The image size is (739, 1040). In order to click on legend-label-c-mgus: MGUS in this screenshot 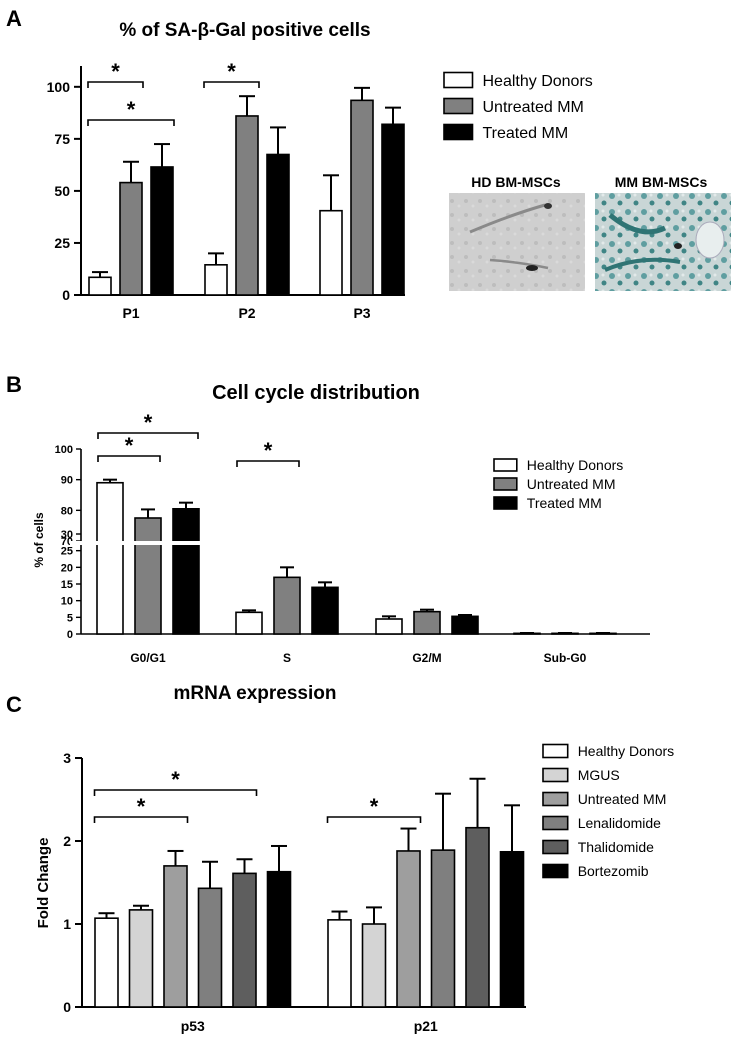, I will do `click(599, 775)`.